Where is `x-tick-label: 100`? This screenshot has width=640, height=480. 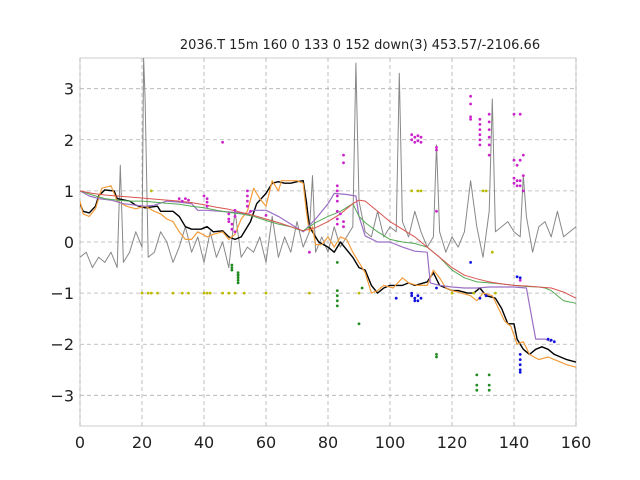 x-tick-label: 100 is located at coordinates (390, 442).